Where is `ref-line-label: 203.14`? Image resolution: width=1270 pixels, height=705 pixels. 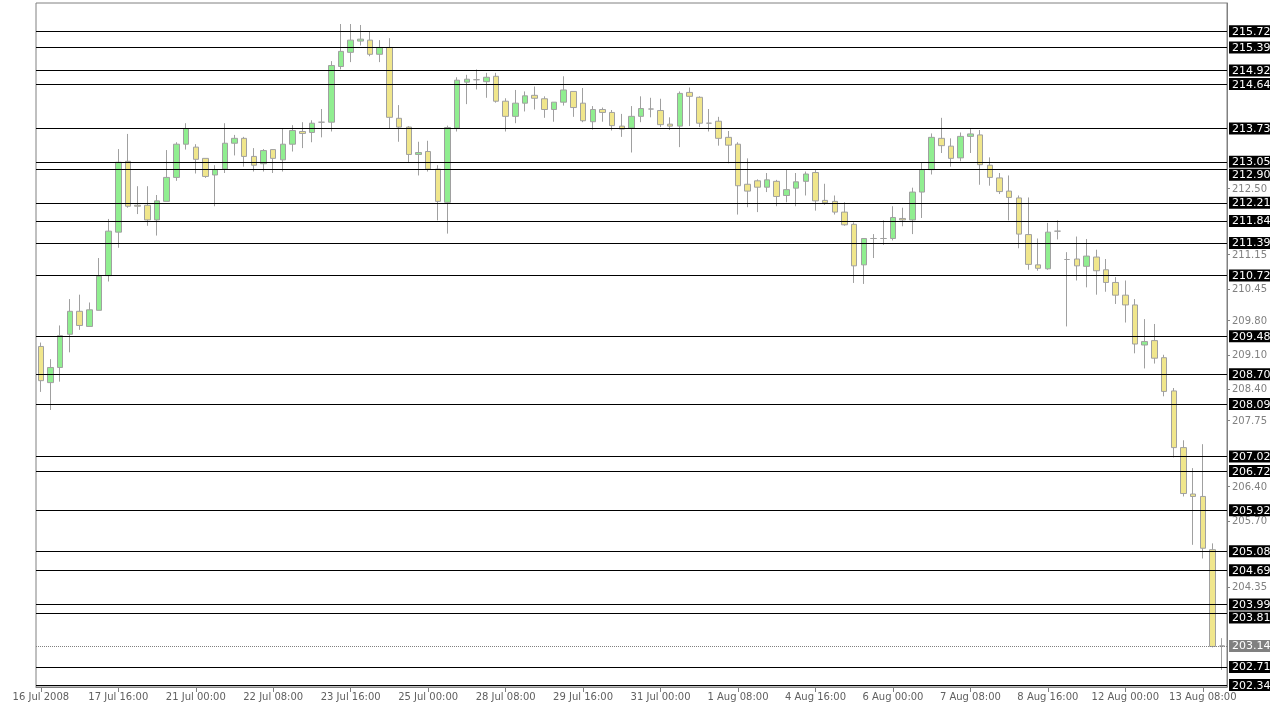
ref-line-label: 203.14 is located at coordinates (1251, 646).